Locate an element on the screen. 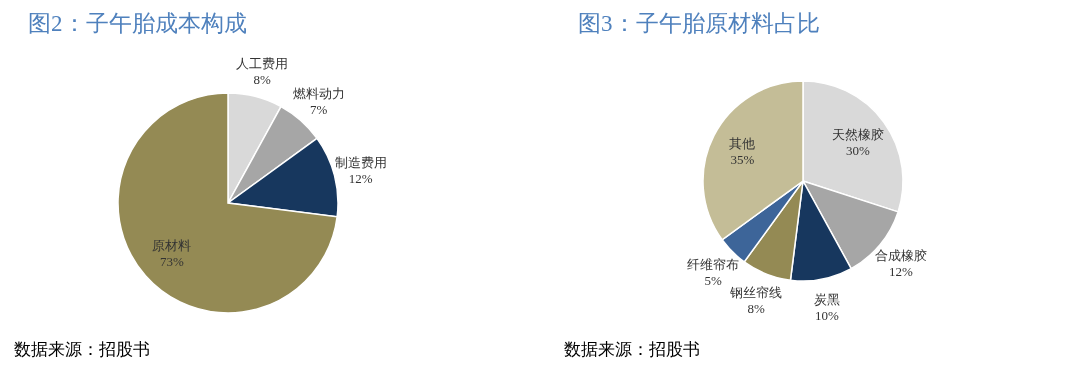  slice-label: 制造费用 is located at coordinates (360, 162).